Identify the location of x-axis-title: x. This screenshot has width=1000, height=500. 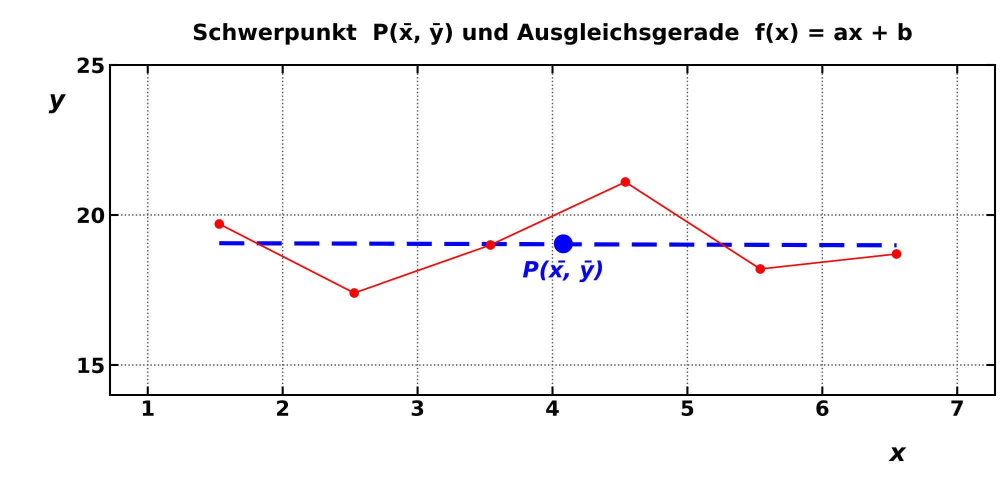
(897, 454).